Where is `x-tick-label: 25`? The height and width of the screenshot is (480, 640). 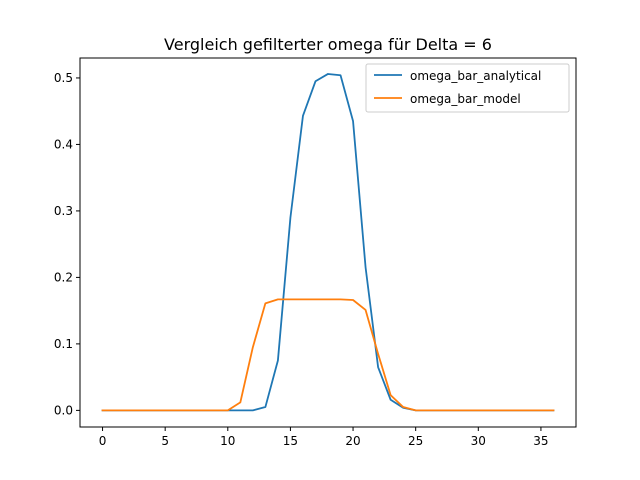 x-tick-label: 25 is located at coordinates (415, 441).